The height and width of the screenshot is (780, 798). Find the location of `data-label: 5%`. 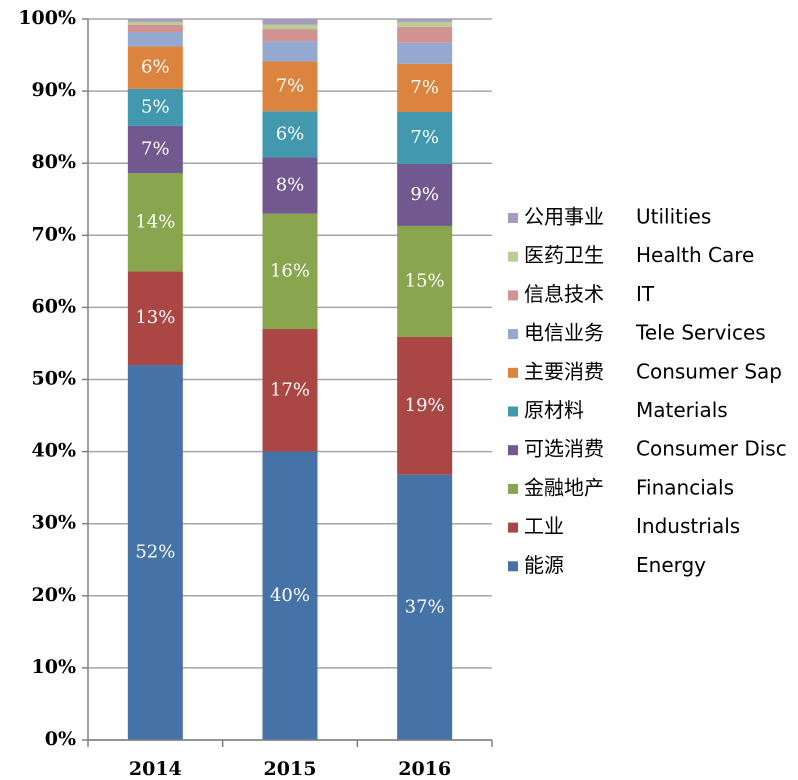

data-label: 5% is located at coordinates (155, 106).